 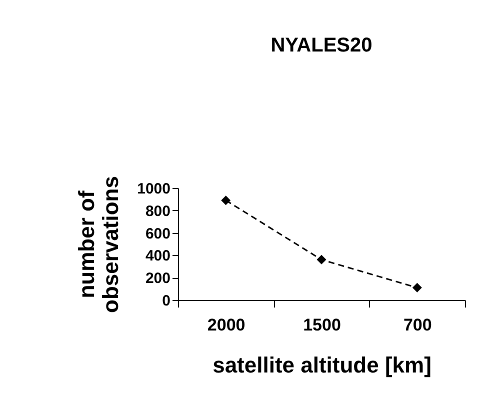 What do you see at coordinates (226, 325) in the screenshot?
I see `x-tick-label: 2000` at bounding box center [226, 325].